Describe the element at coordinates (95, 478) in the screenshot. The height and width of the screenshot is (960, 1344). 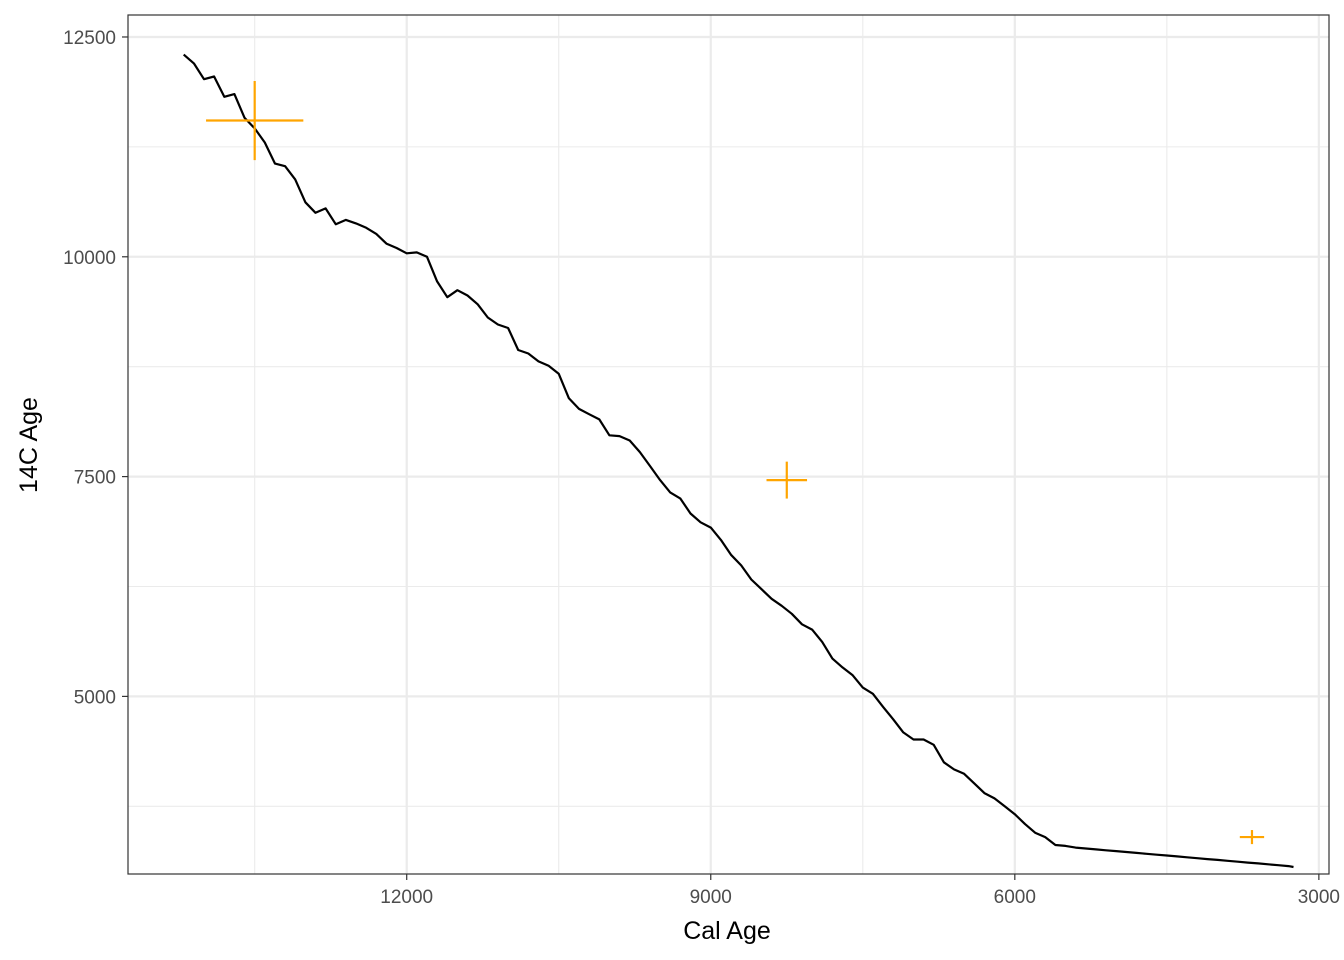
I see `y-tick-label: 7500` at that location.